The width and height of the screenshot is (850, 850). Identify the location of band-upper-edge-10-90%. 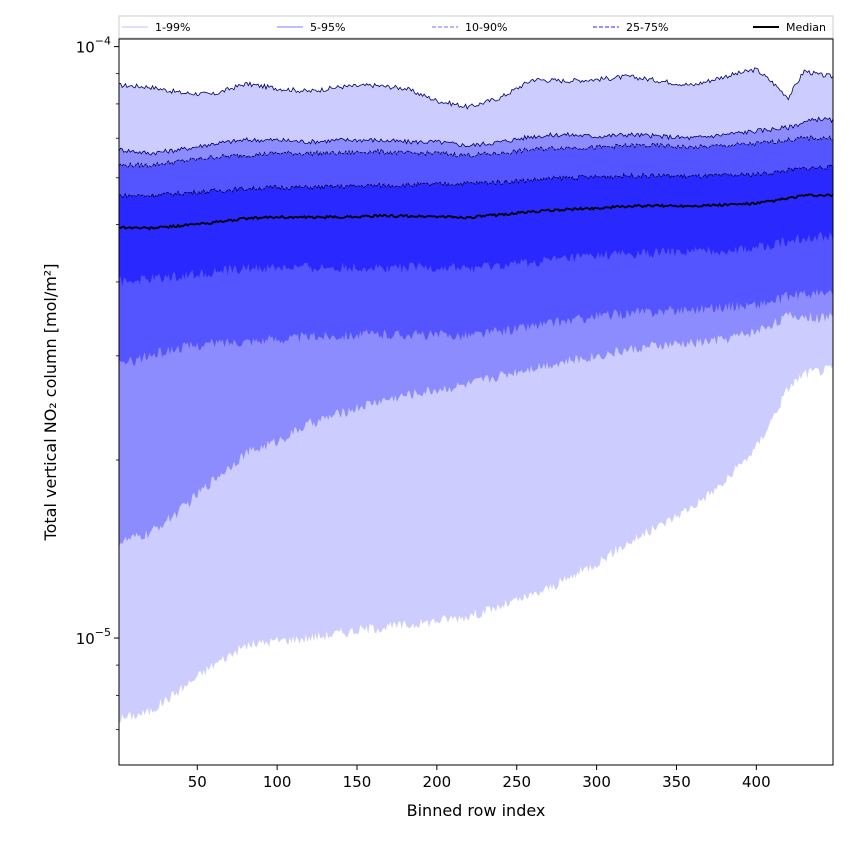
(476, 152).